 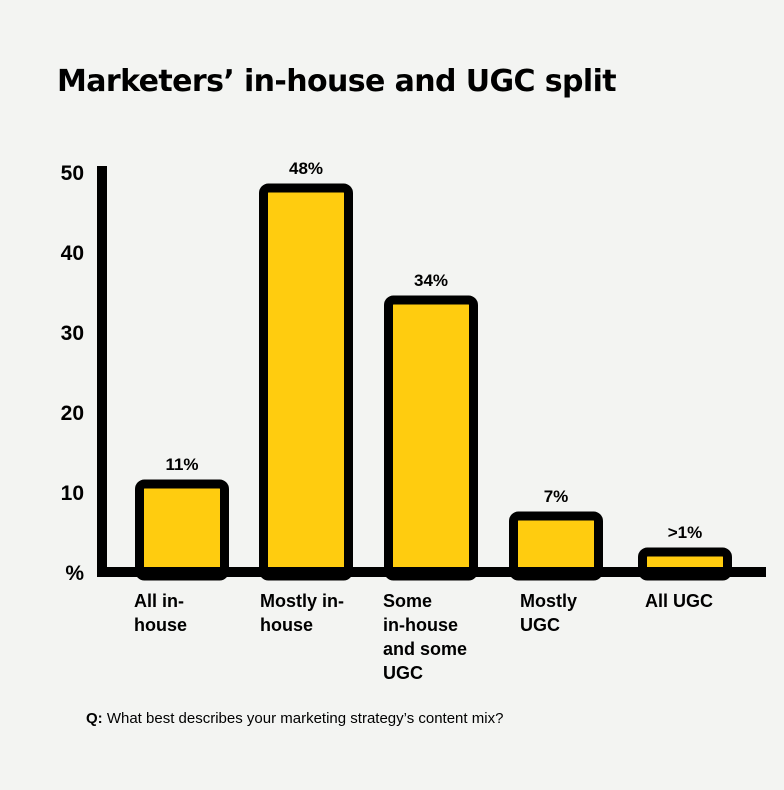 I want to click on bar-value-label: 48%, so click(x=306, y=168).